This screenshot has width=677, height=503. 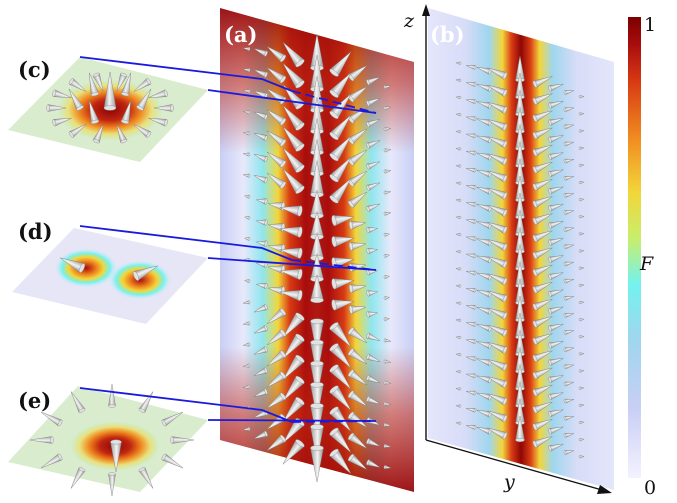 What do you see at coordinates (409, 21) in the screenshot?
I see `z-axis-label: z` at bounding box center [409, 21].